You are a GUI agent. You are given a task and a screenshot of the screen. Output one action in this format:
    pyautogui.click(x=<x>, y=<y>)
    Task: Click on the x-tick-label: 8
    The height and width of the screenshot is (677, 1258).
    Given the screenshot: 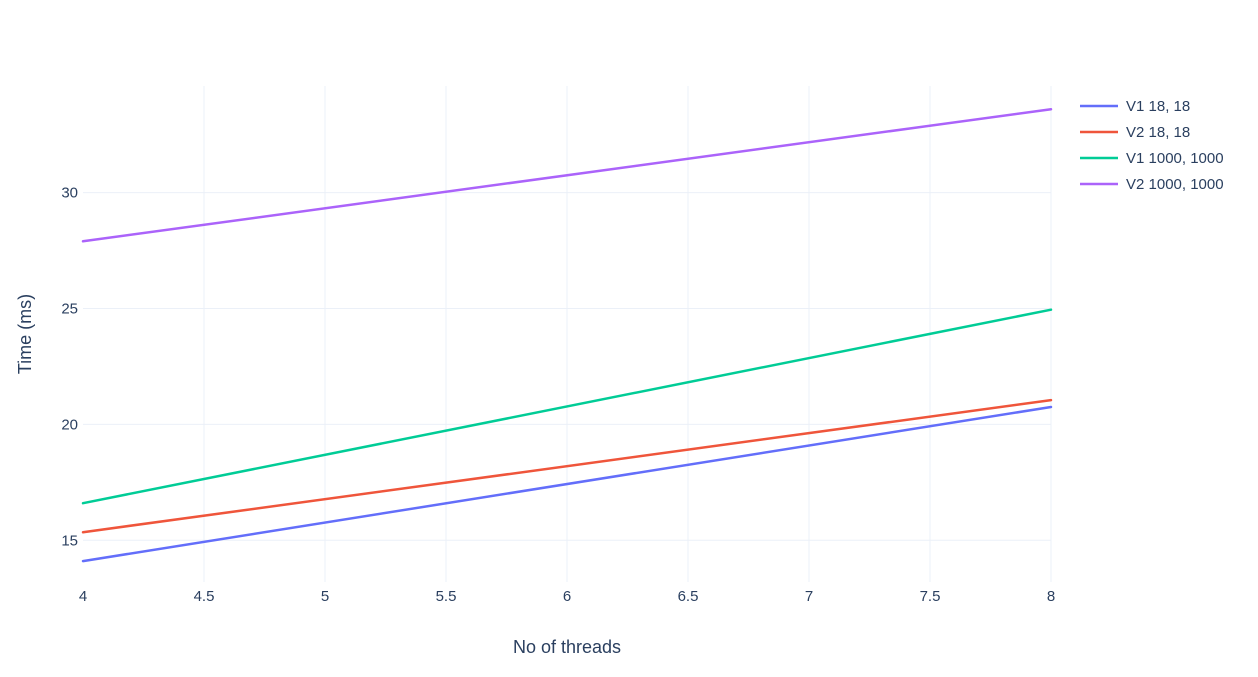 What is the action you would take?
    pyautogui.click(x=1051, y=596)
    